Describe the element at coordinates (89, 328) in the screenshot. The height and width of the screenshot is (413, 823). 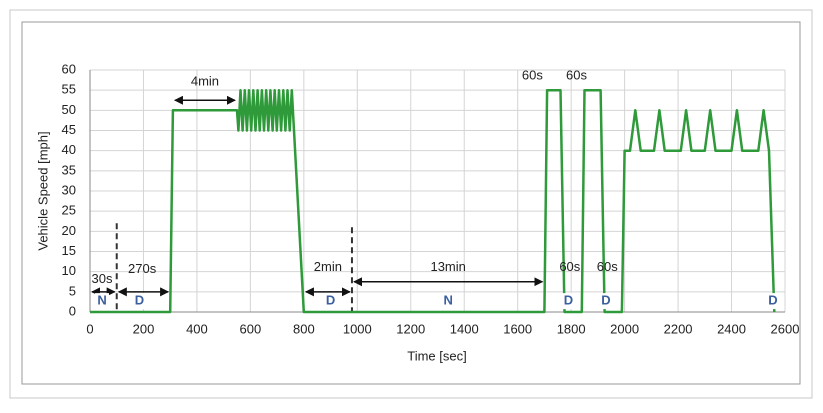
I see `x-tick-label: 0` at that location.